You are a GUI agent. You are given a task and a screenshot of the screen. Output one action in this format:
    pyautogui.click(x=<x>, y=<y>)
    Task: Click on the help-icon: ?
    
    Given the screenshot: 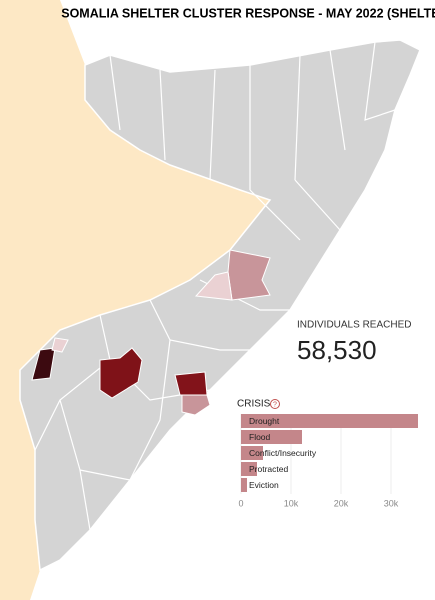 What is the action you would take?
    pyautogui.click(x=275, y=404)
    